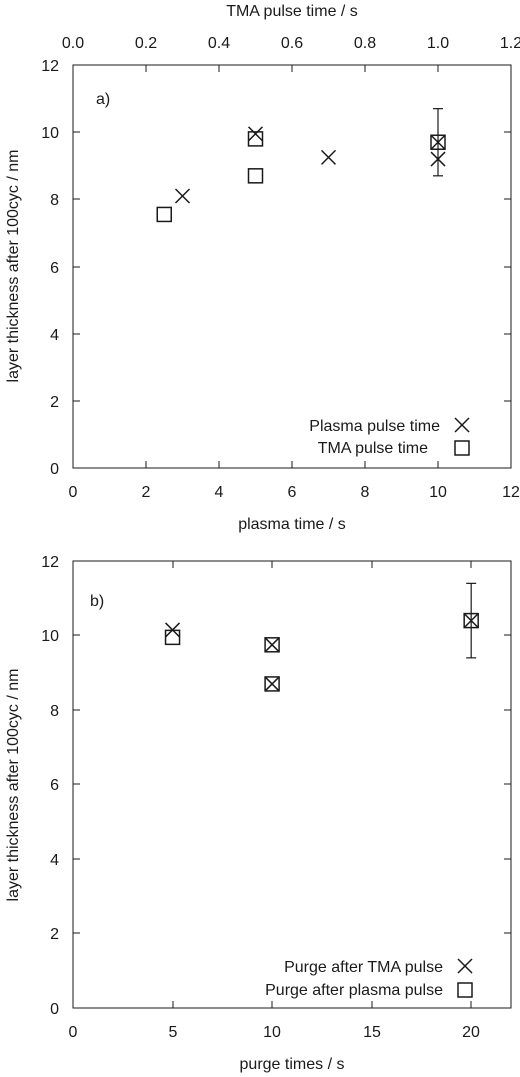  I want to click on x-tick-label: 20, so click(471, 1032).